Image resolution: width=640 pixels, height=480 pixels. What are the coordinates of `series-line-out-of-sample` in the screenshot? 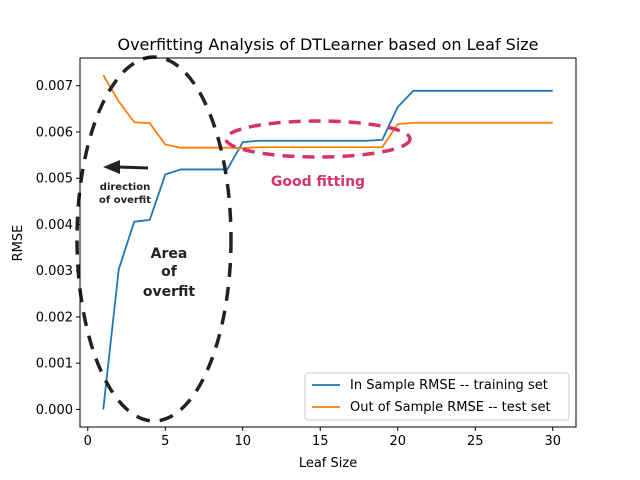 It's located at (327, 112).